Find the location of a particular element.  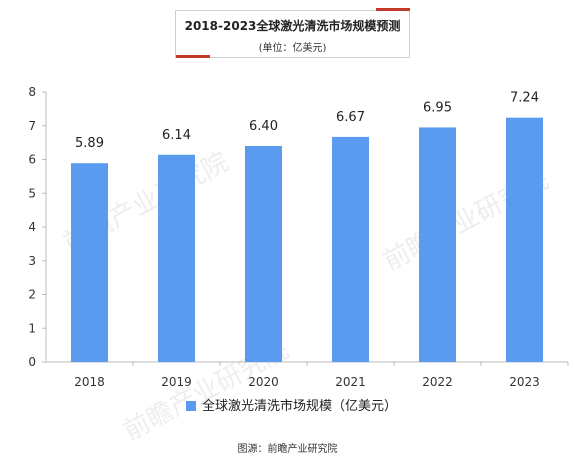

chart-subtitle: (单位：亿美元) is located at coordinates (292, 48).